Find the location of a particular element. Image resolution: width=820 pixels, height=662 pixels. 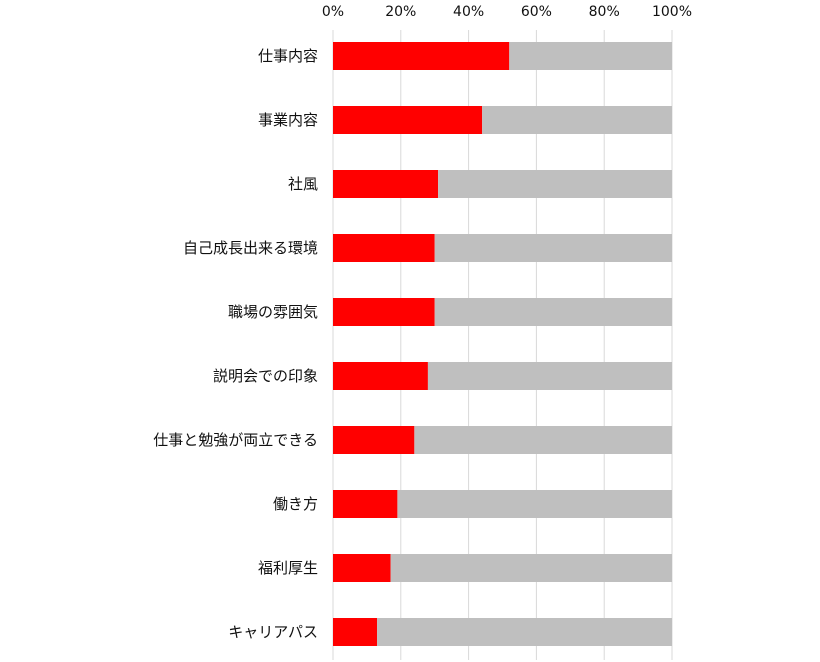

category-label: キャリアパス is located at coordinates (273, 632).